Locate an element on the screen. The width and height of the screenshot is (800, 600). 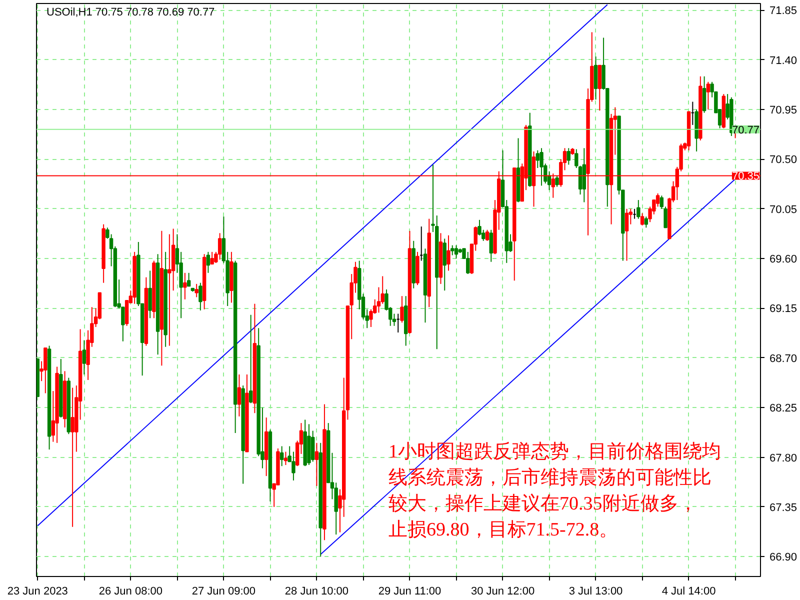
y-tick-label: 69.15 is located at coordinates (784, 309).